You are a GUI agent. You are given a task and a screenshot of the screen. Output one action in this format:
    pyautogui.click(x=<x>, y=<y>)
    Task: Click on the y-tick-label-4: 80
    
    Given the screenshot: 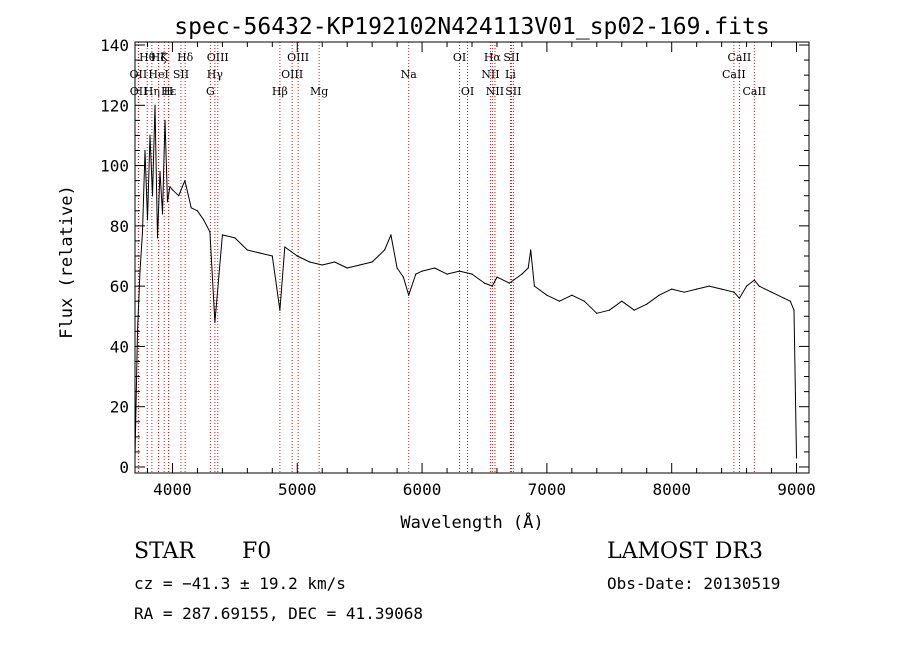 What is the action you would take?
    pyautogui.click(x=119, y=226)
    